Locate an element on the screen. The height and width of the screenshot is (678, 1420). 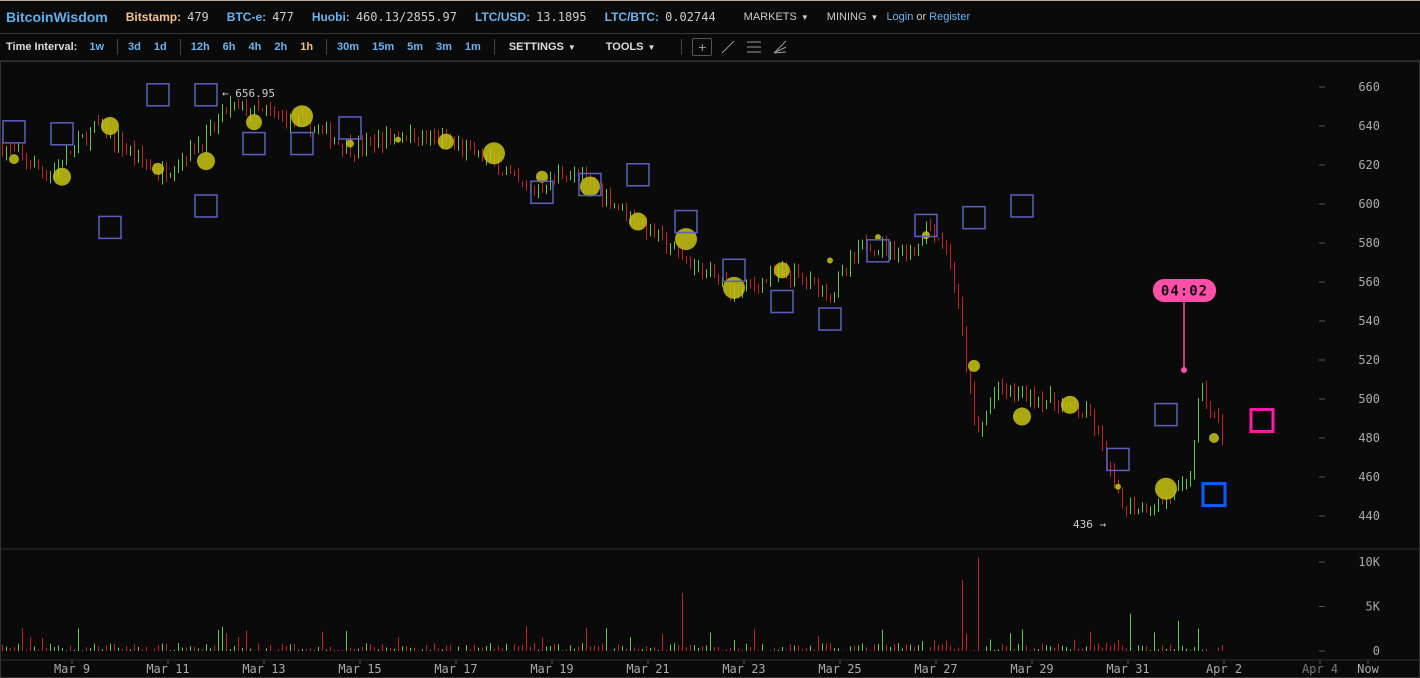
timer-dot is located at coordinates (1184, 370).